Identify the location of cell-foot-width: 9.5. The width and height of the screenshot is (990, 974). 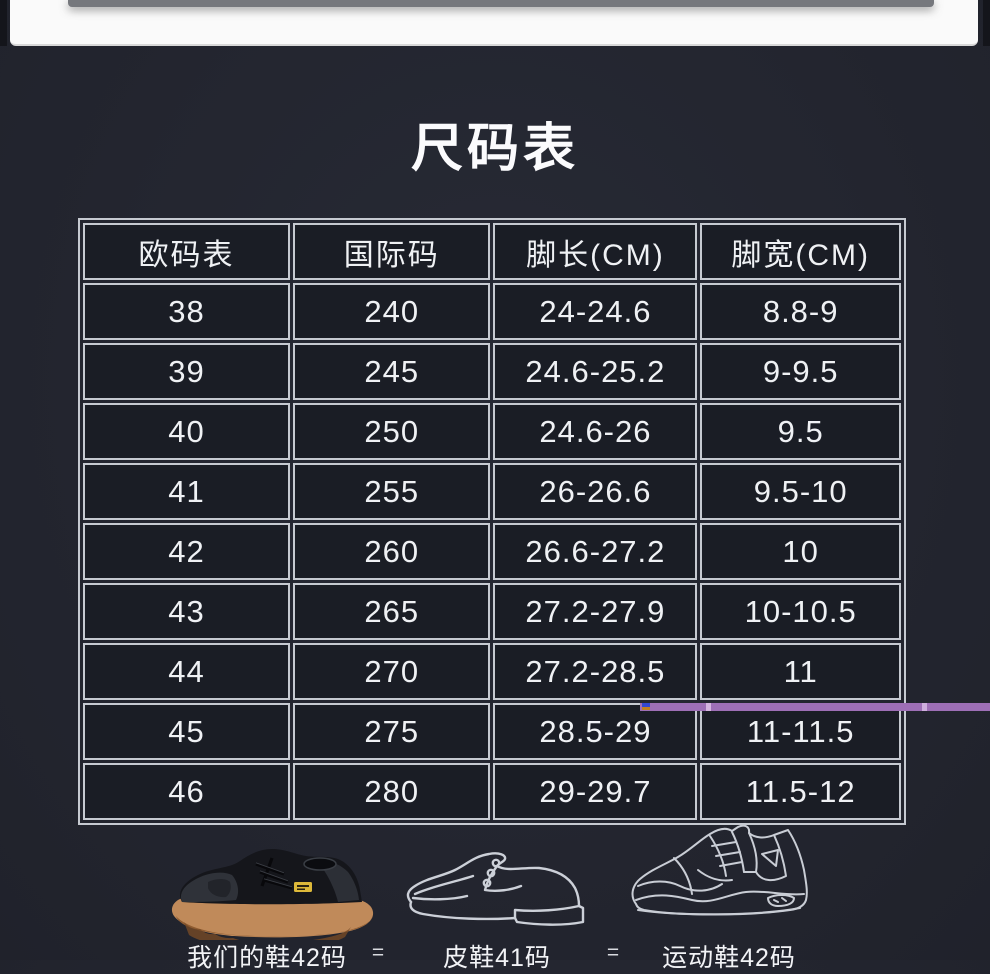
(800, 431).